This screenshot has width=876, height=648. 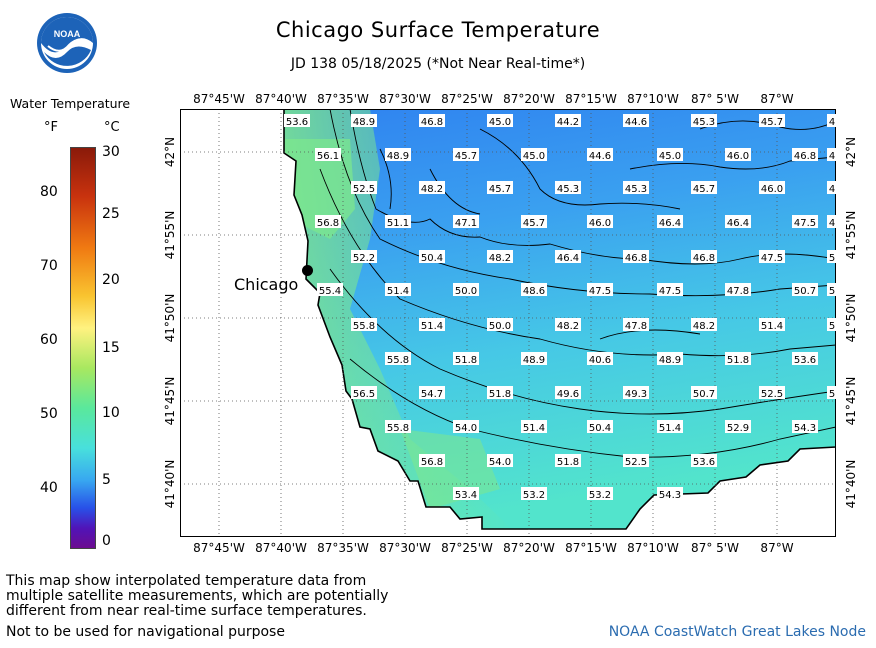 What do you see at coordinates (328, 156) in the screenshot?
I see `temp-value: 56.1` at bounding box center [328, 156].